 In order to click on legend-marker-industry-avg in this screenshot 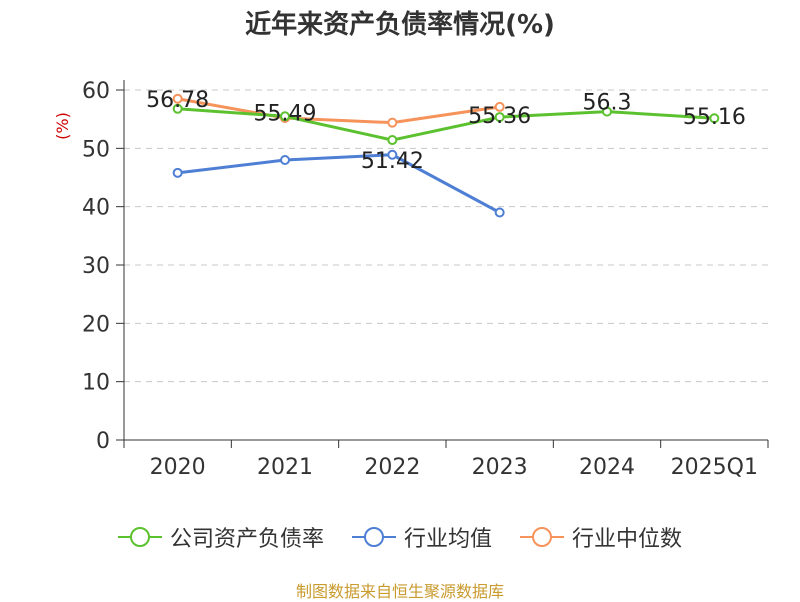, I will do `click(373, 537)`.